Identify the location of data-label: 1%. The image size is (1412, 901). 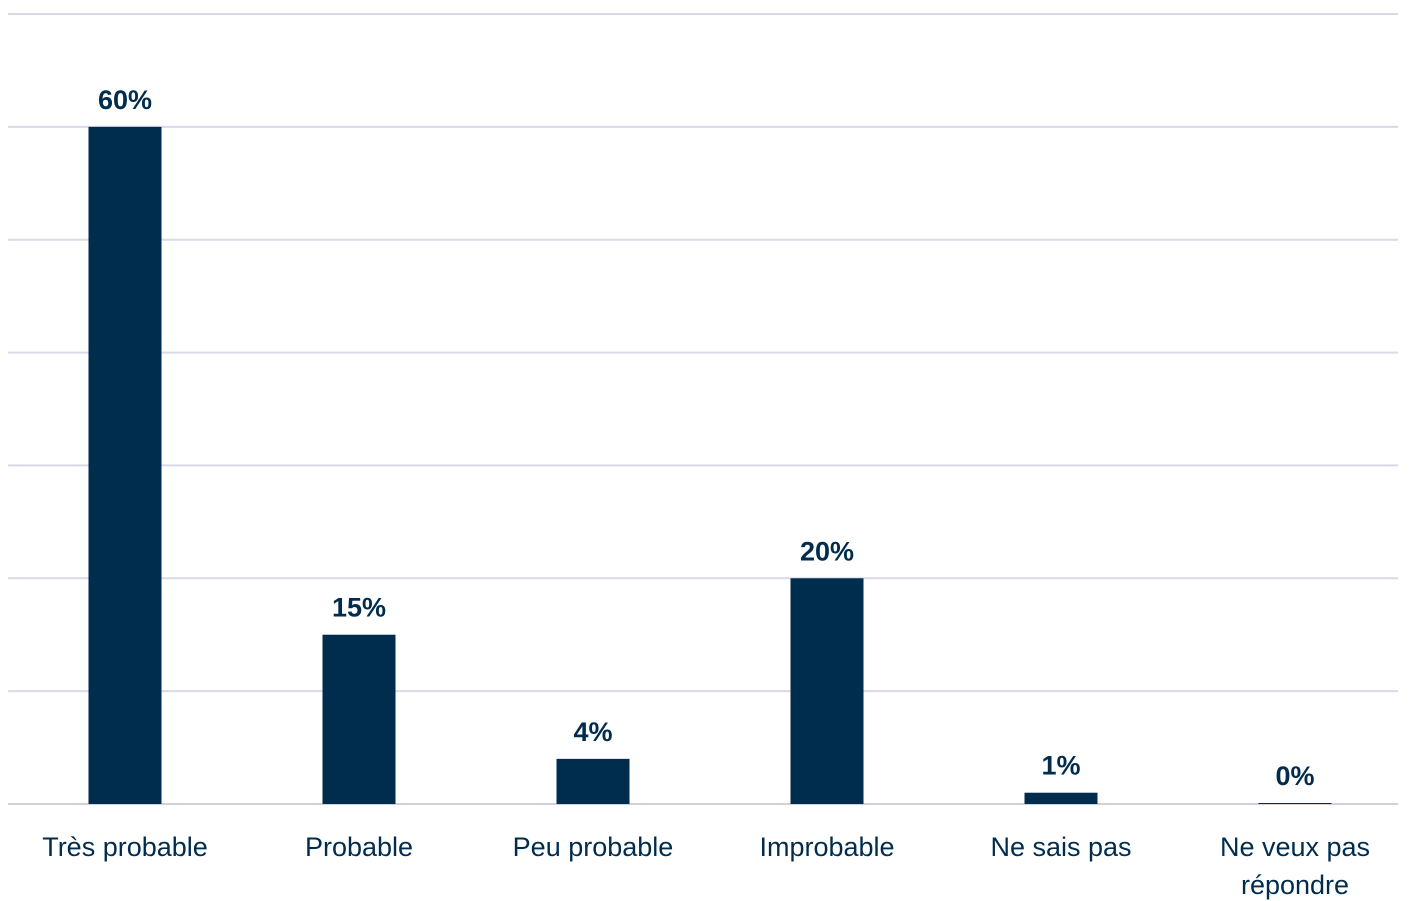
(1060, 766).